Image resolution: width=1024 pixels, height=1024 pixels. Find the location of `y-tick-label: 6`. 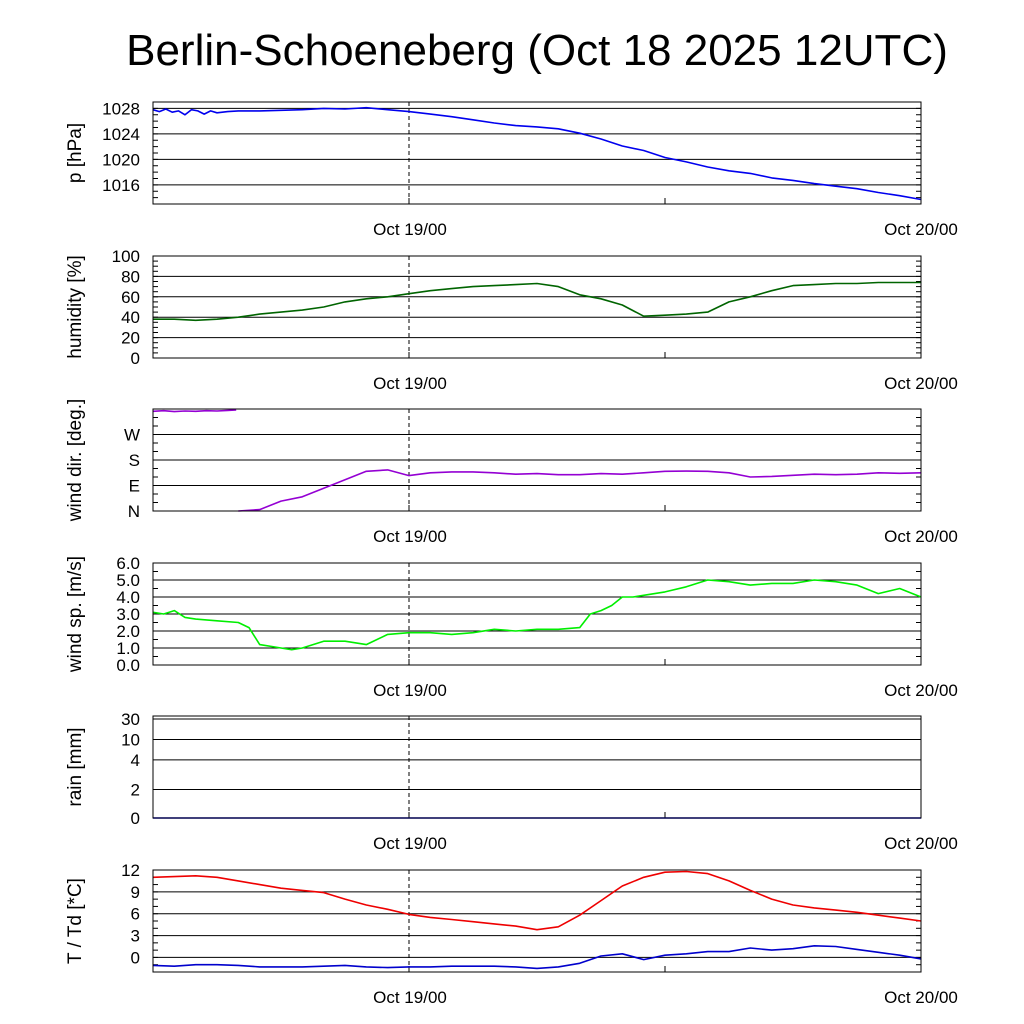

y-tick-label: 6 is located at coordinates (135, 914).